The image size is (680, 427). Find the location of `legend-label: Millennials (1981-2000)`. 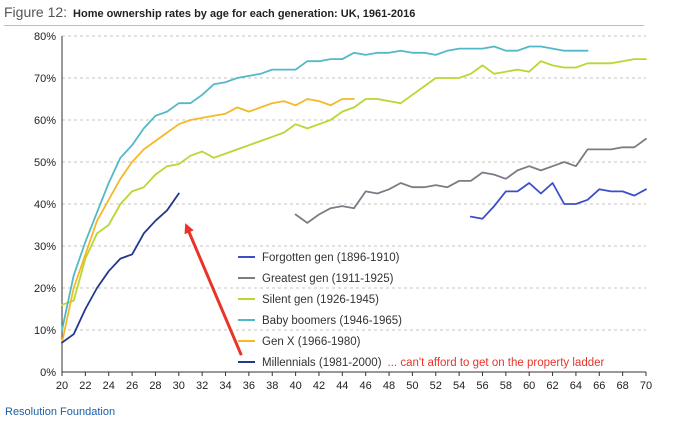

legend-label: Millennials (1981-2000) is located at coordinates (322, 363).